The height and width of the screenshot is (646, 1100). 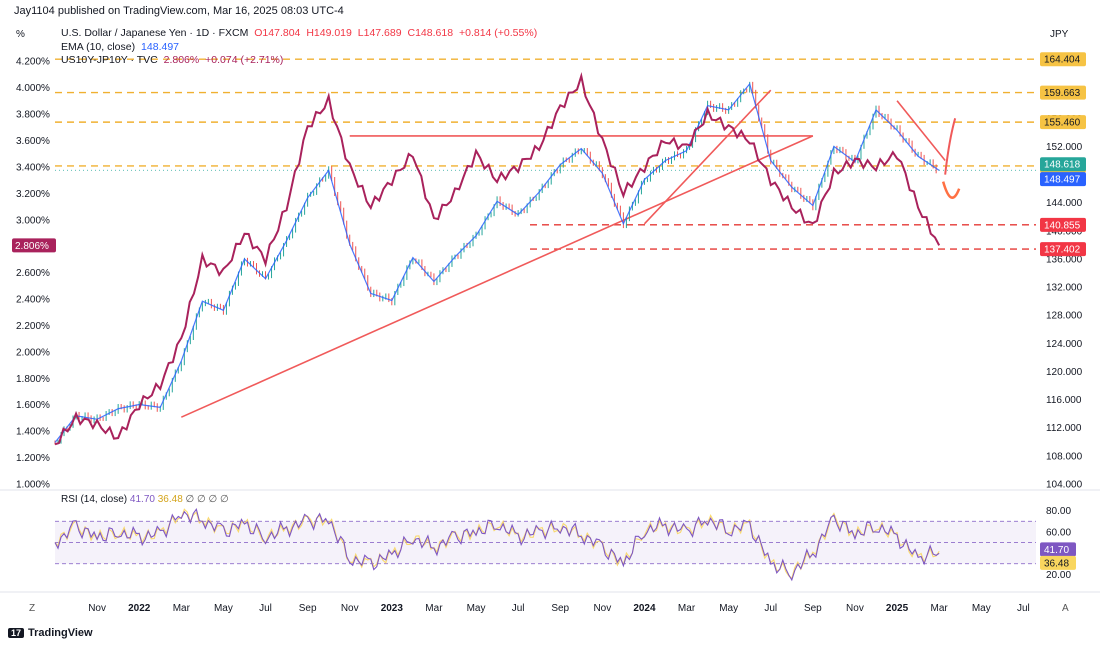 I want to click on rsi-value: 41.70, so click(x=142, y=499).